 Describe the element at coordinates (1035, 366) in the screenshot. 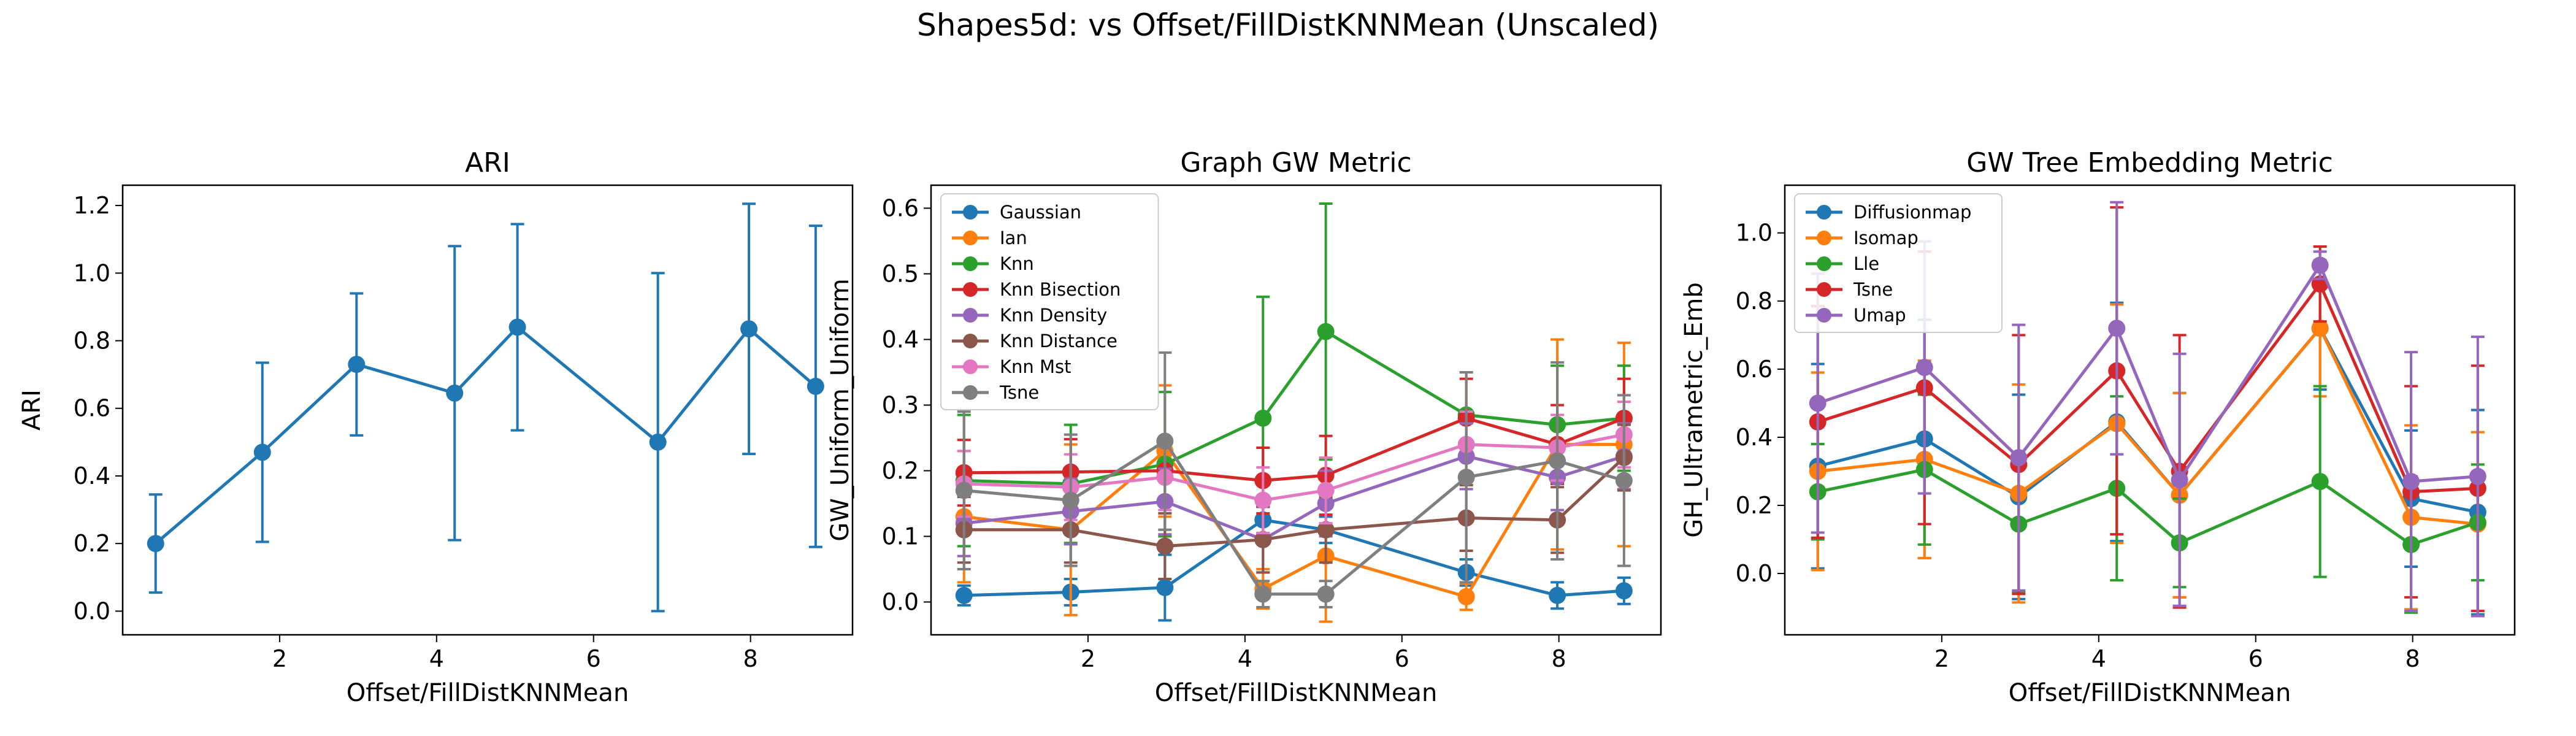

I see `legend-label: Knn Mst` at that location.